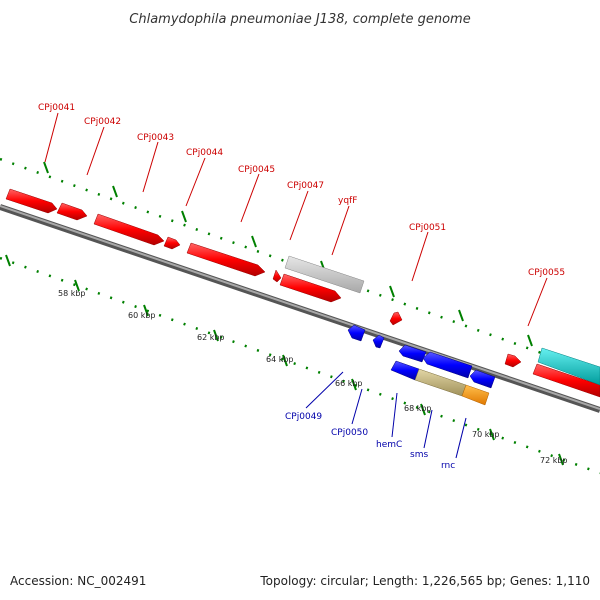 Image resolution: width=600 pixels, height=600 pixels. What do you see at coordinates (31, 201) in the screenshot?
I see `gene-arrow-cpj0041` at bounding box center [31, 201].